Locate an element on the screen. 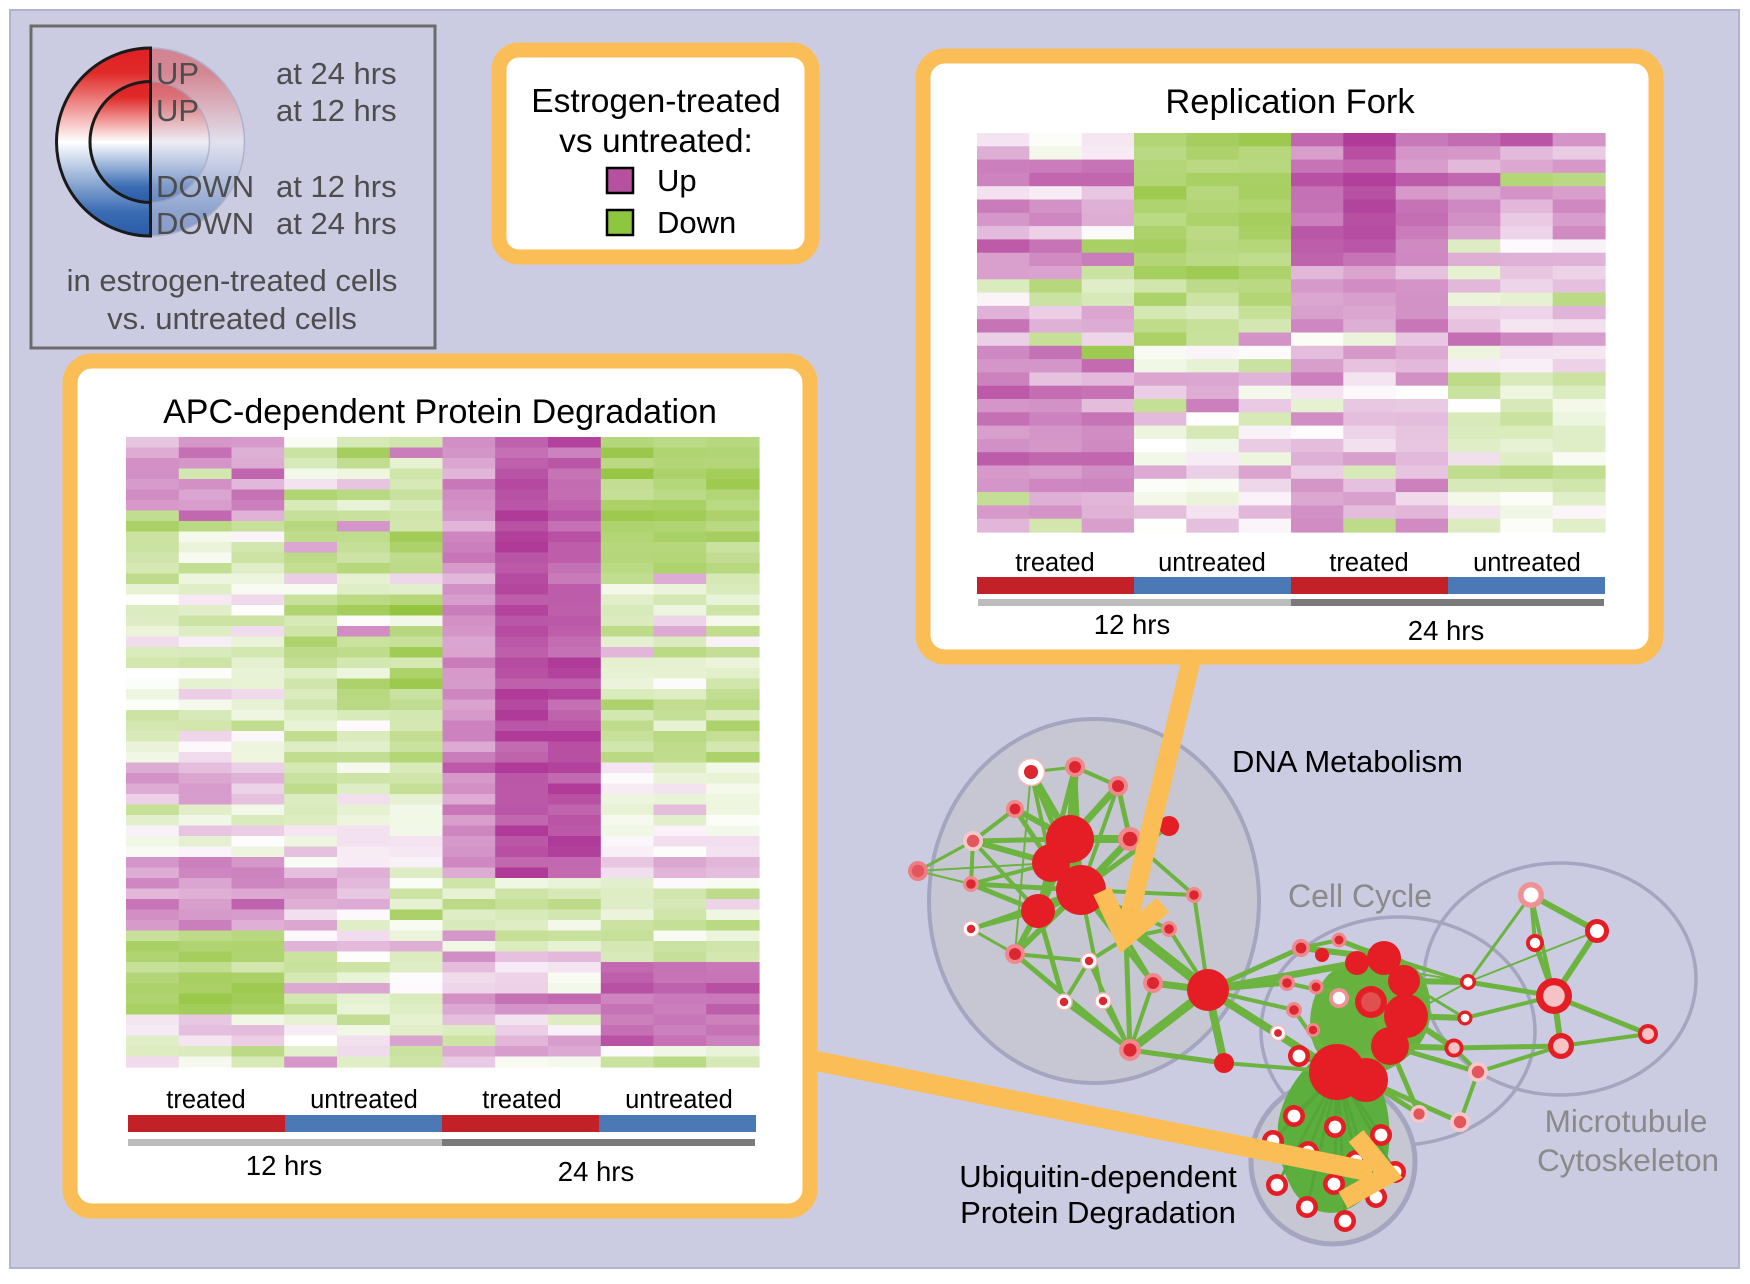  svg-text: Ubiquitin-dependent is located at coordinates (1098, 1176).